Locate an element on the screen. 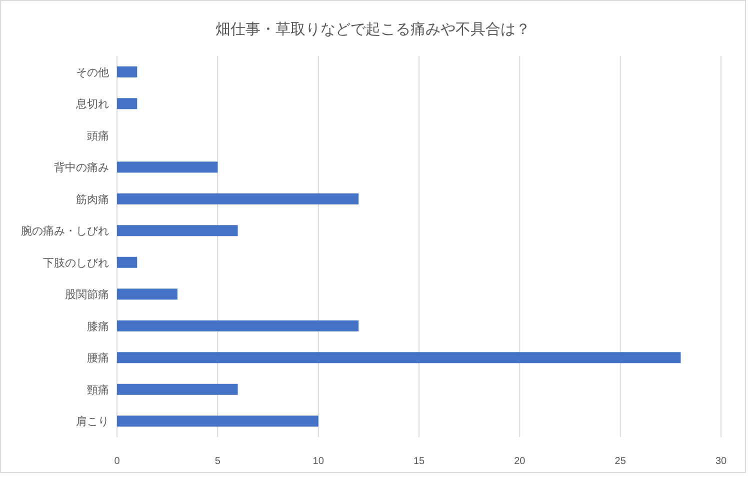  y-tick-label: 下肢のしびれ is located at coordinates (76, 263).